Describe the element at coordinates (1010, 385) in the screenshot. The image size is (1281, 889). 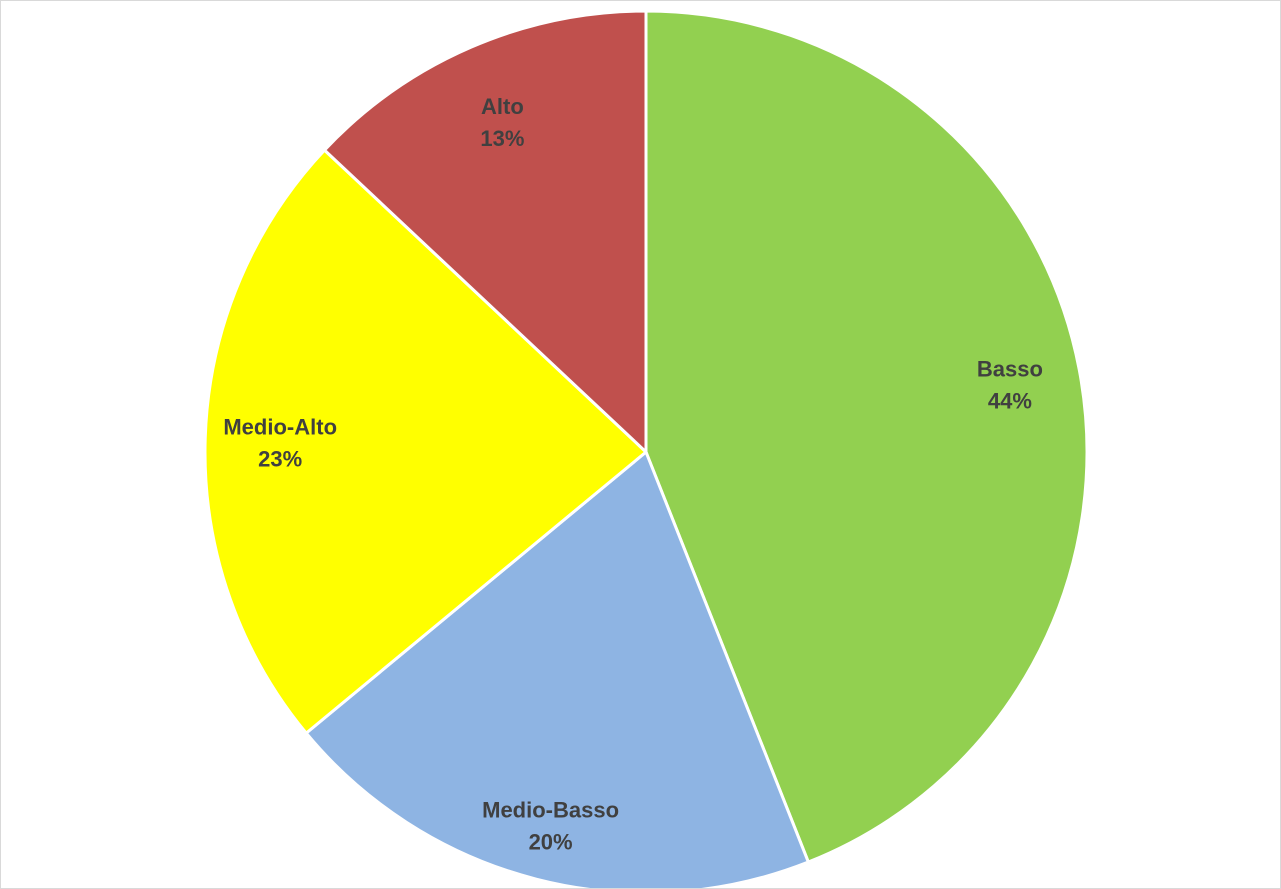
I see `data-label-basso: Basso 44%` at that location.